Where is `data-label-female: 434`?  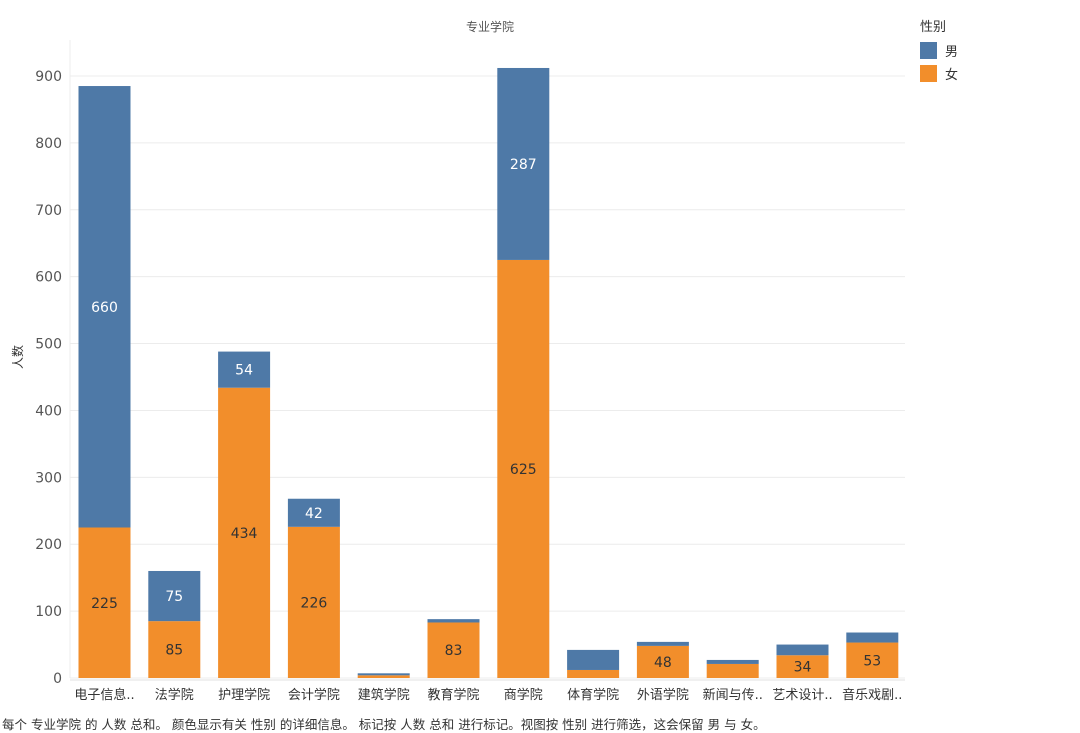 data-label-female: 434 is located at coordinates (244, 534).